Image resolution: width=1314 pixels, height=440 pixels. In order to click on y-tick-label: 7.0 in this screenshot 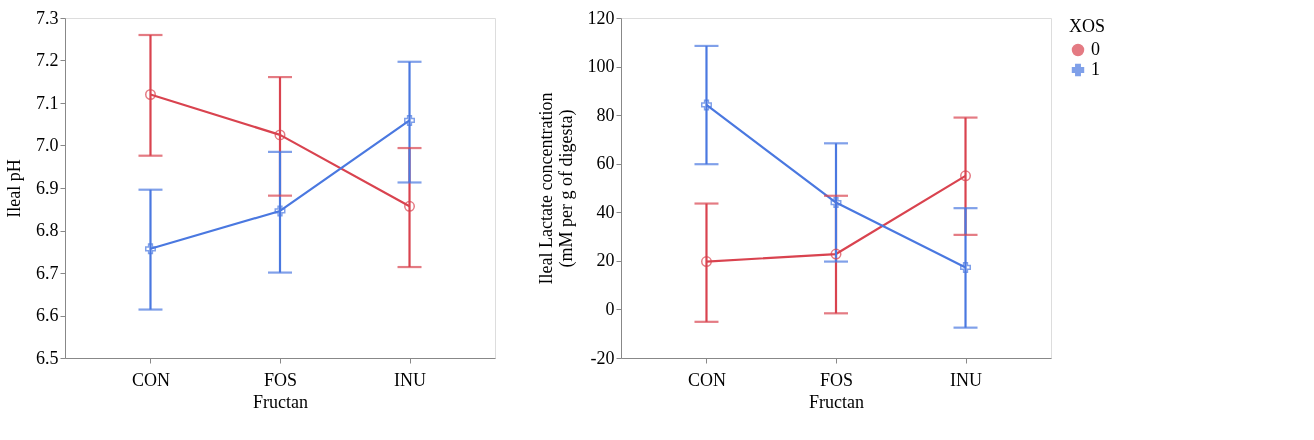, I will do `click(47, 145)`.